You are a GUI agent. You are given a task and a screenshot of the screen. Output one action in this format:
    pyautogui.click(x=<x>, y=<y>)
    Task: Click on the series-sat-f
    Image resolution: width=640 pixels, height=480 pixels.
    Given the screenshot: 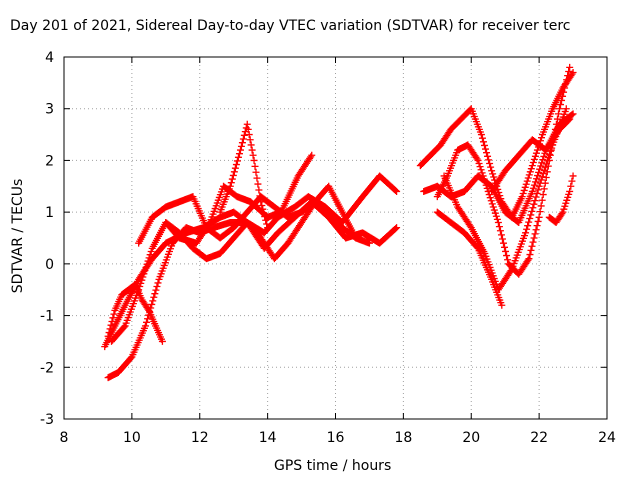 What is the action you would take?
    pyautogui.click(x=261, y=222)
    